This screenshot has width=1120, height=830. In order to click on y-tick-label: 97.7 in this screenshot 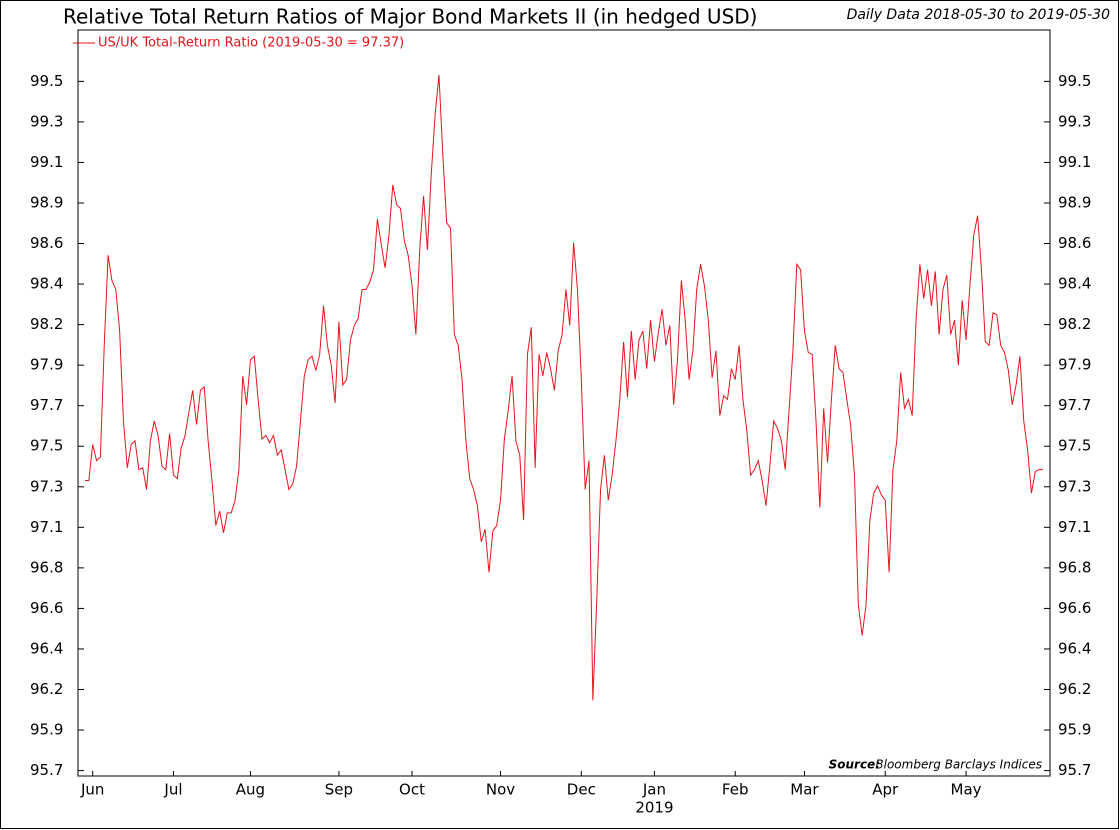, I will do `click(46, 405)`.